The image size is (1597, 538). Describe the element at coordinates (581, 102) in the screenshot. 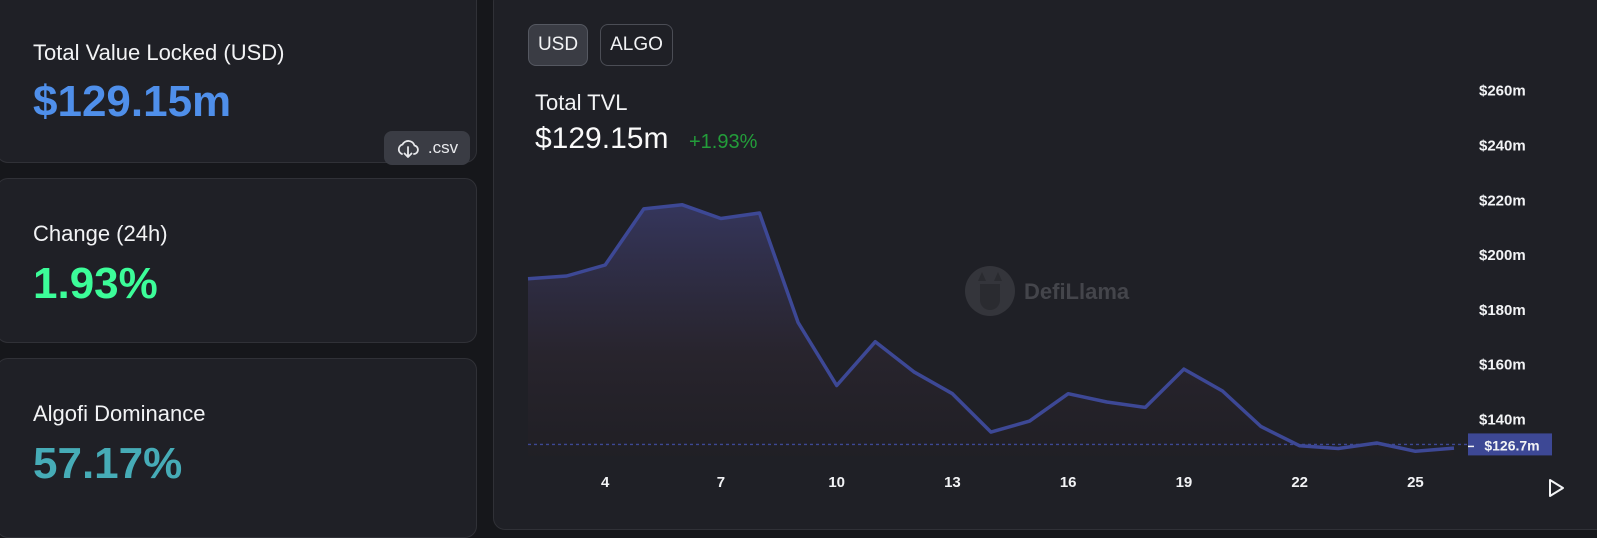

I see `chart-title: Total TVL` at that location.